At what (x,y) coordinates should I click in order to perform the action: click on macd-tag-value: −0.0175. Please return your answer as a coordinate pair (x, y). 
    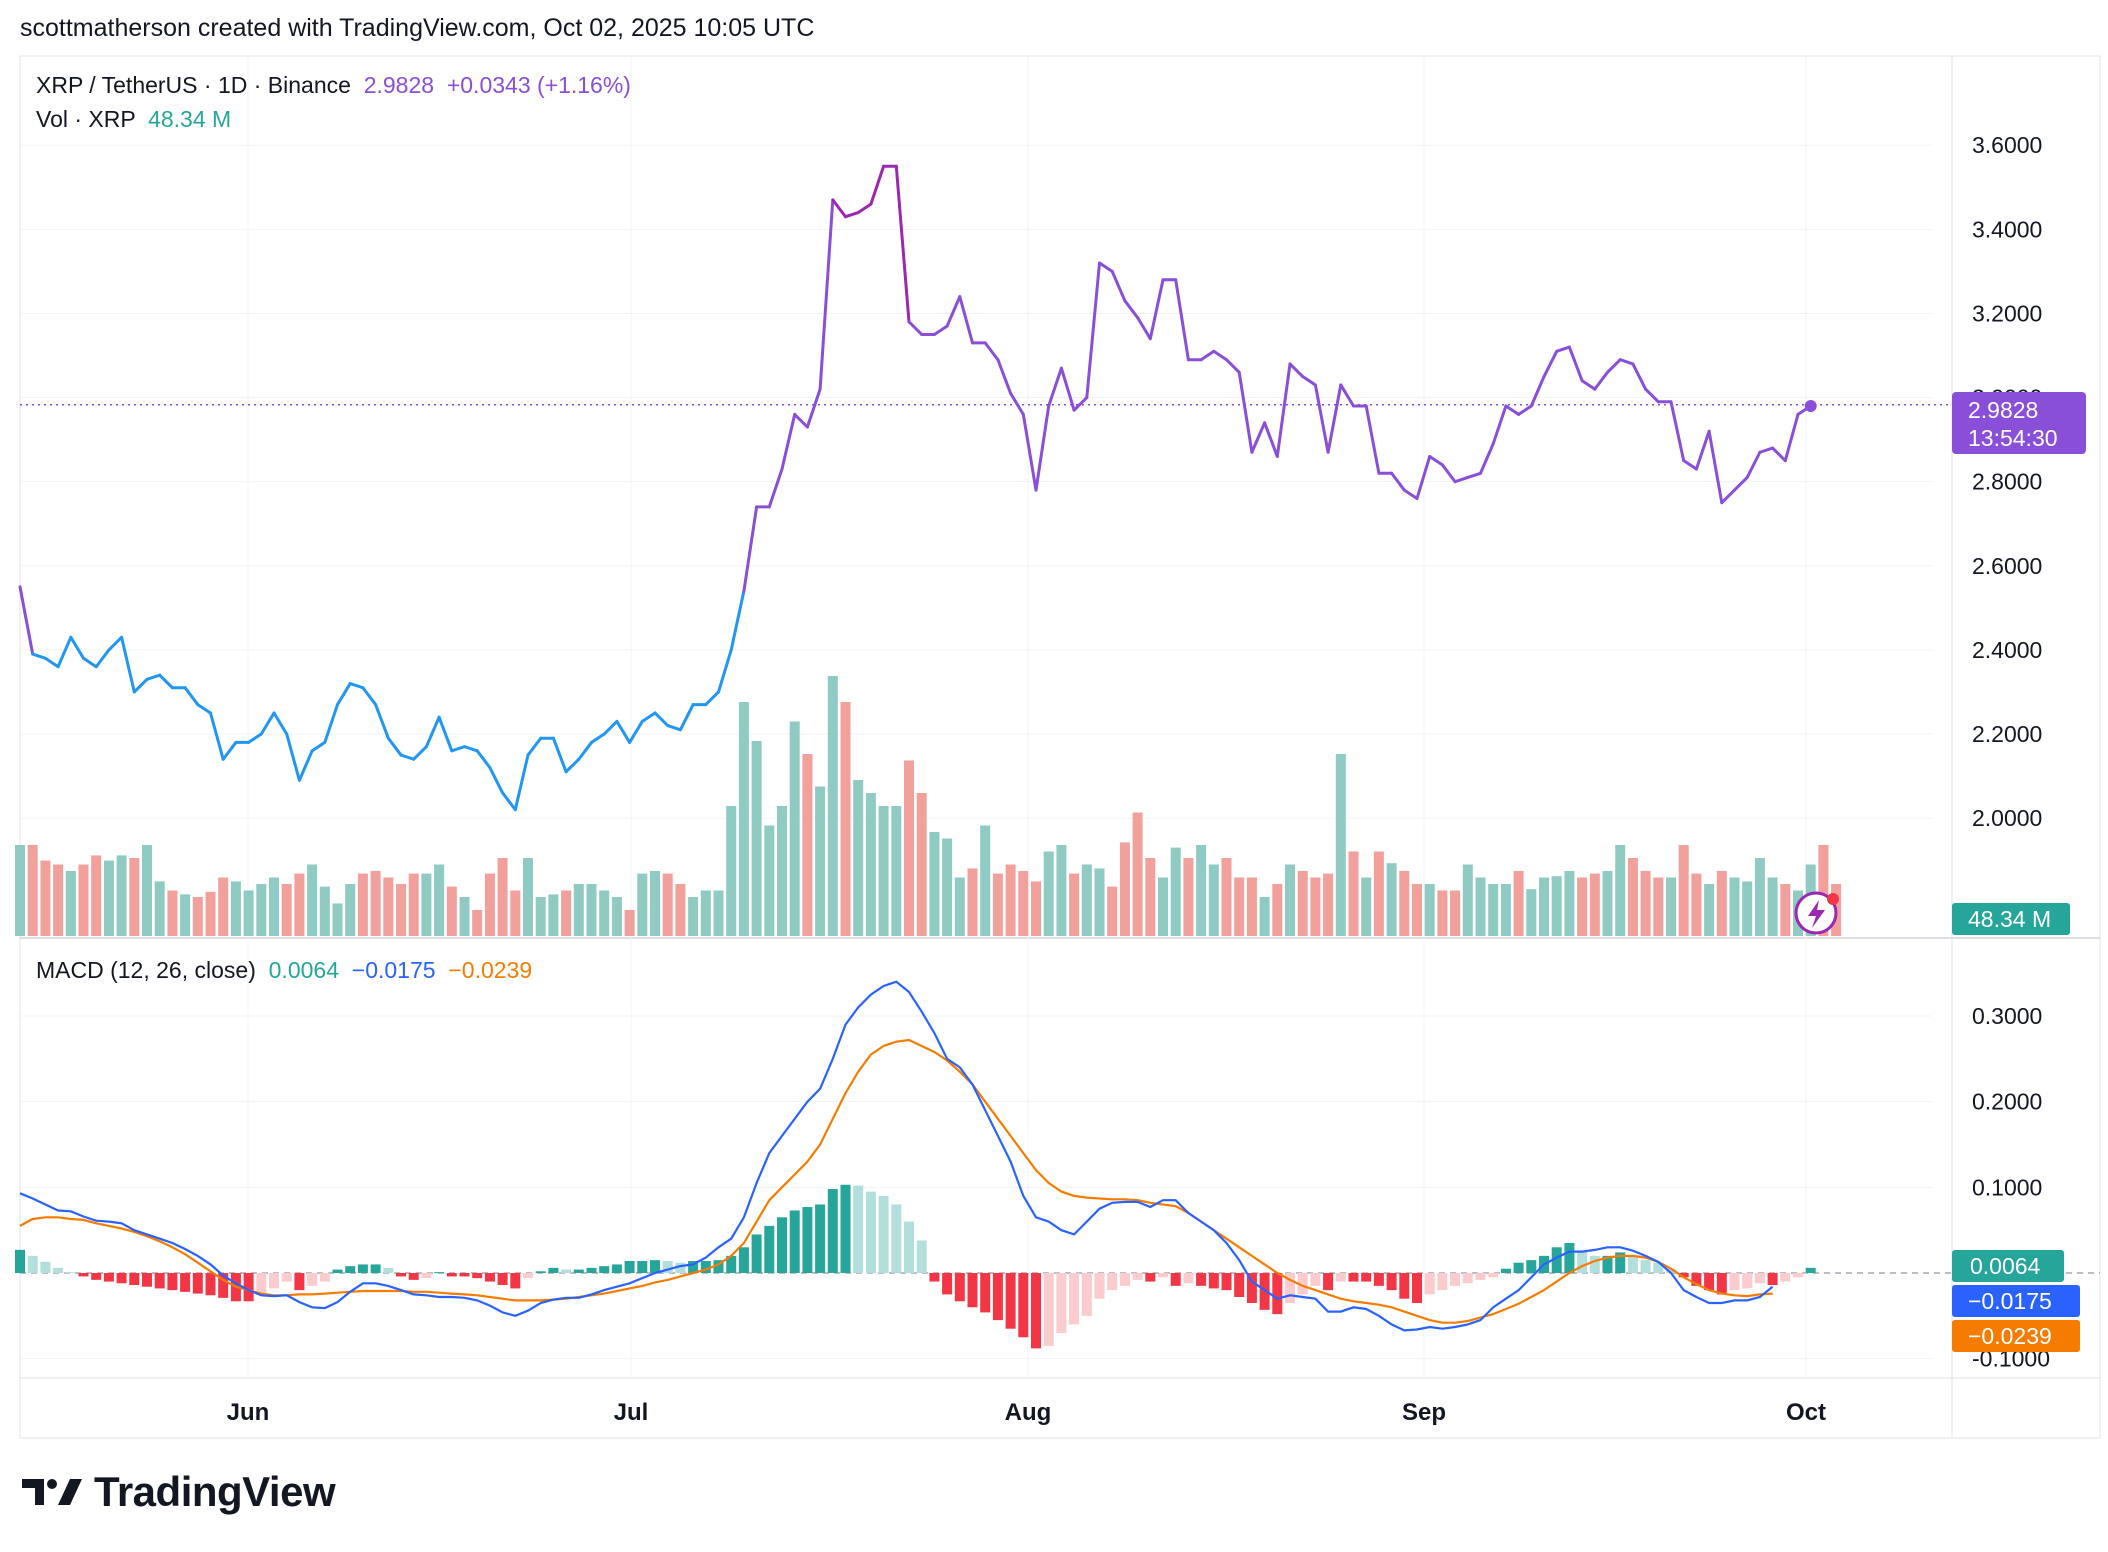
    Looking at the image, I should click on (2010, 1301).